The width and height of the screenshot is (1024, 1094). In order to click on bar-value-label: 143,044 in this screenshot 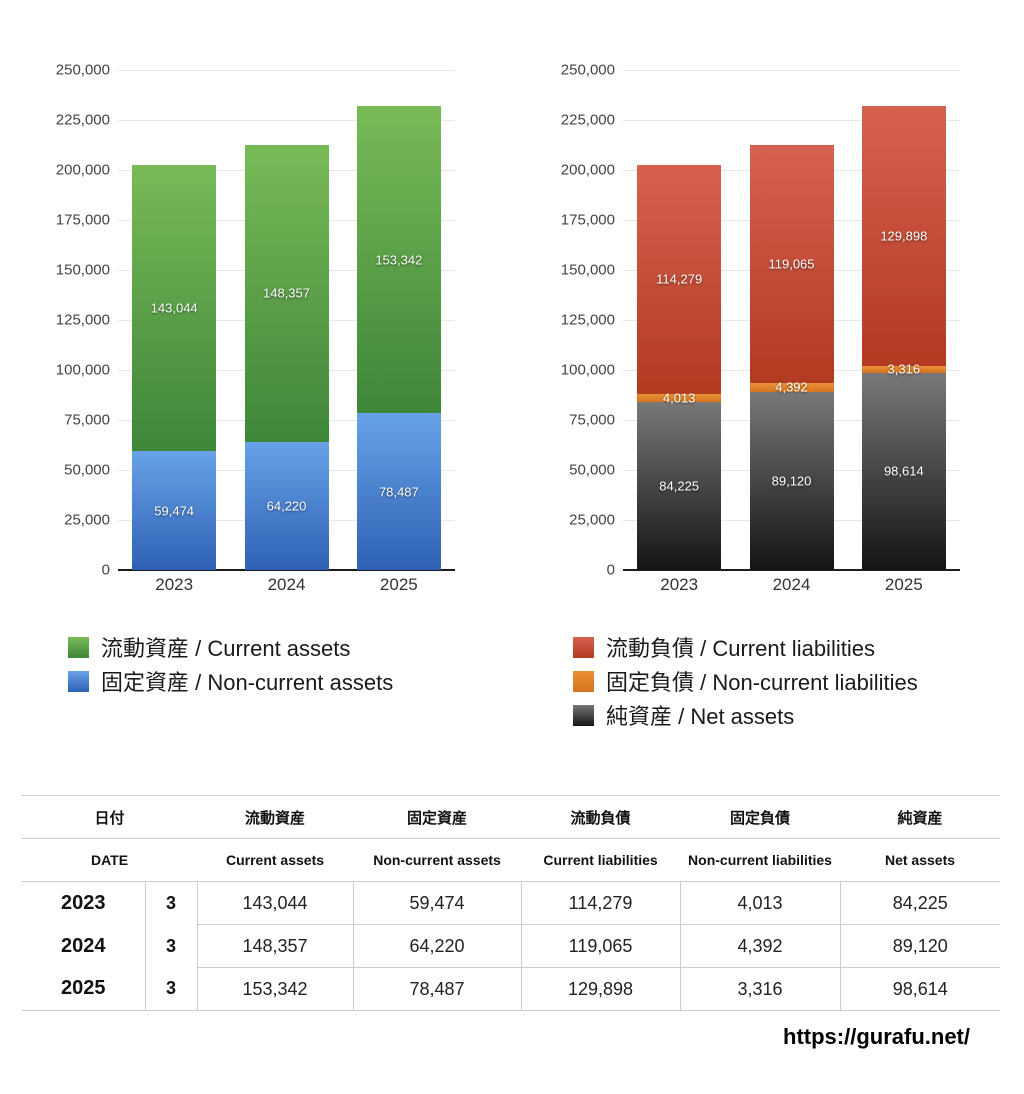, I will do `click(174, 308)`.